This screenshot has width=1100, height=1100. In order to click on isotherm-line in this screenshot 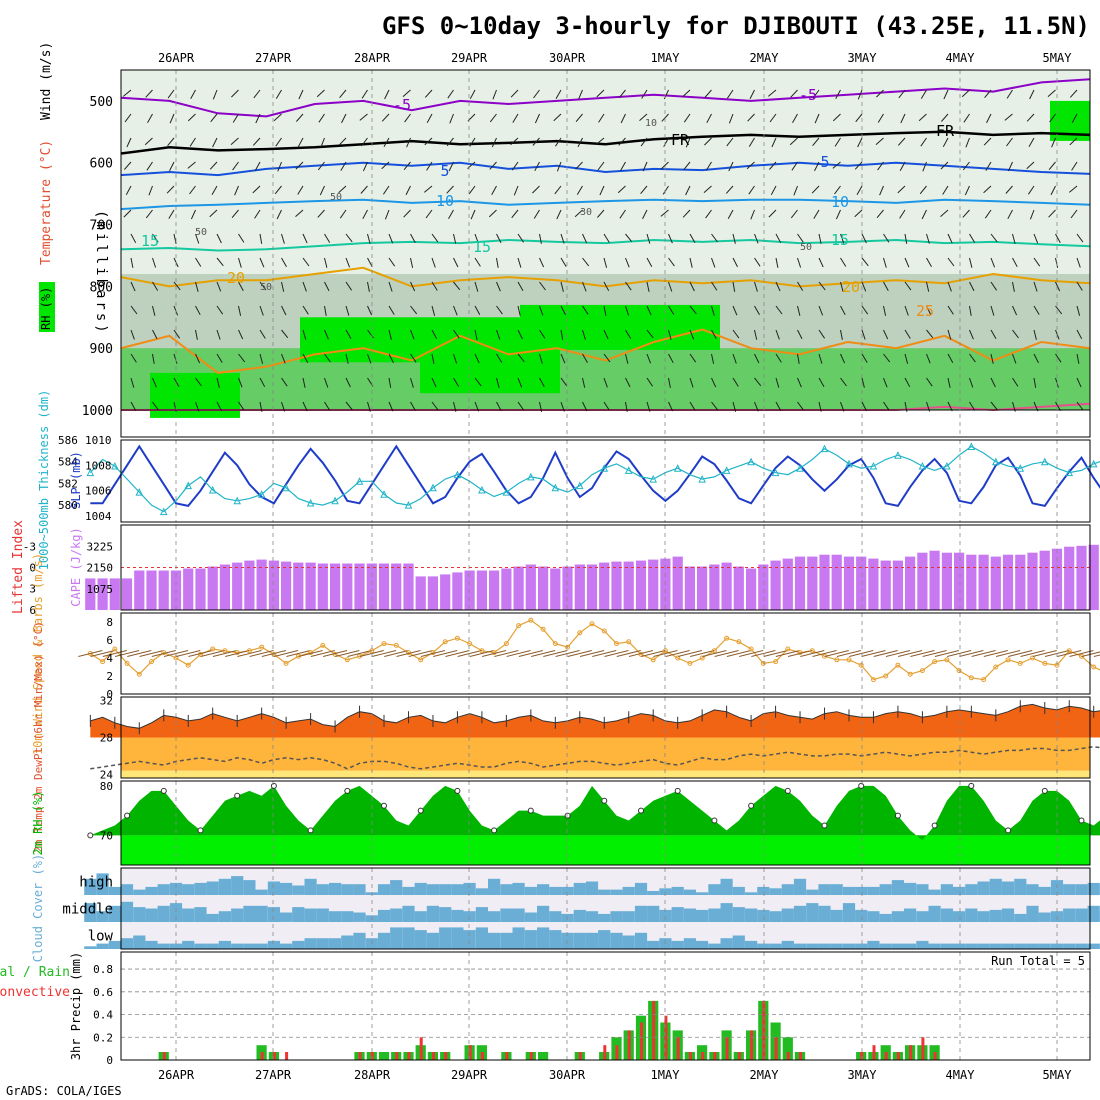, I will do `click(605, 98)`.